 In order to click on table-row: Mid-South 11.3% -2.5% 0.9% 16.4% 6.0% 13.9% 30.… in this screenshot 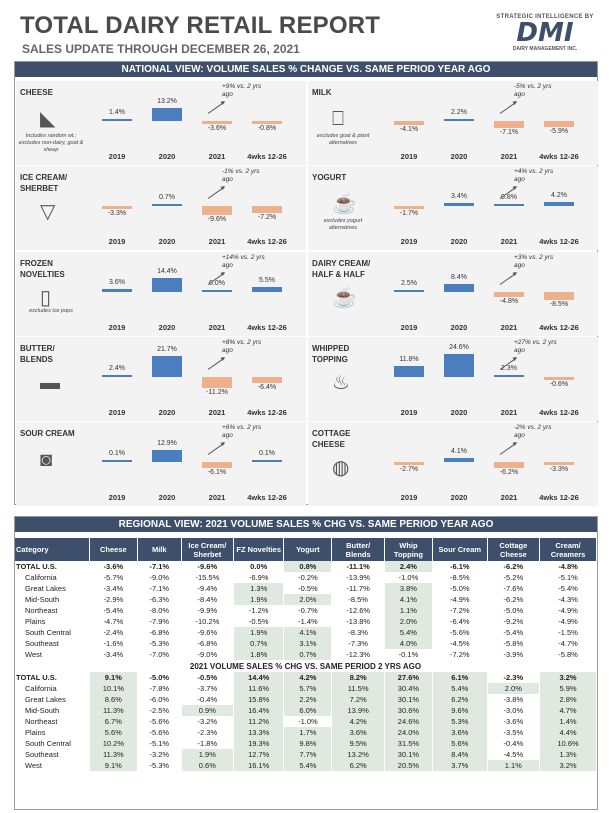, I will do `click(306, 710)`.